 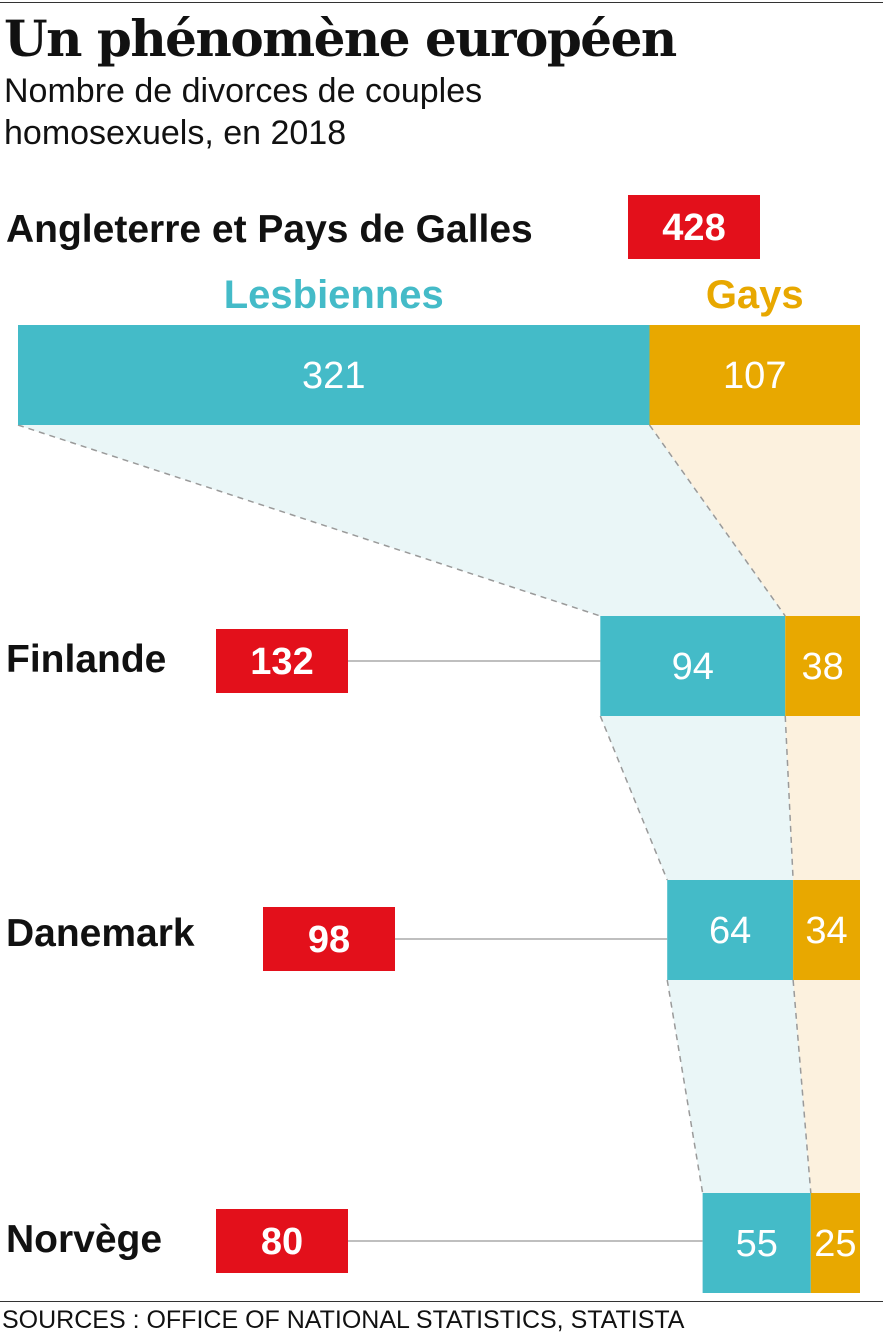 What do you see at coordinates (441, 1301) in the screenshot?
I see `bottom-rule` at bounding box center [441, 1301].